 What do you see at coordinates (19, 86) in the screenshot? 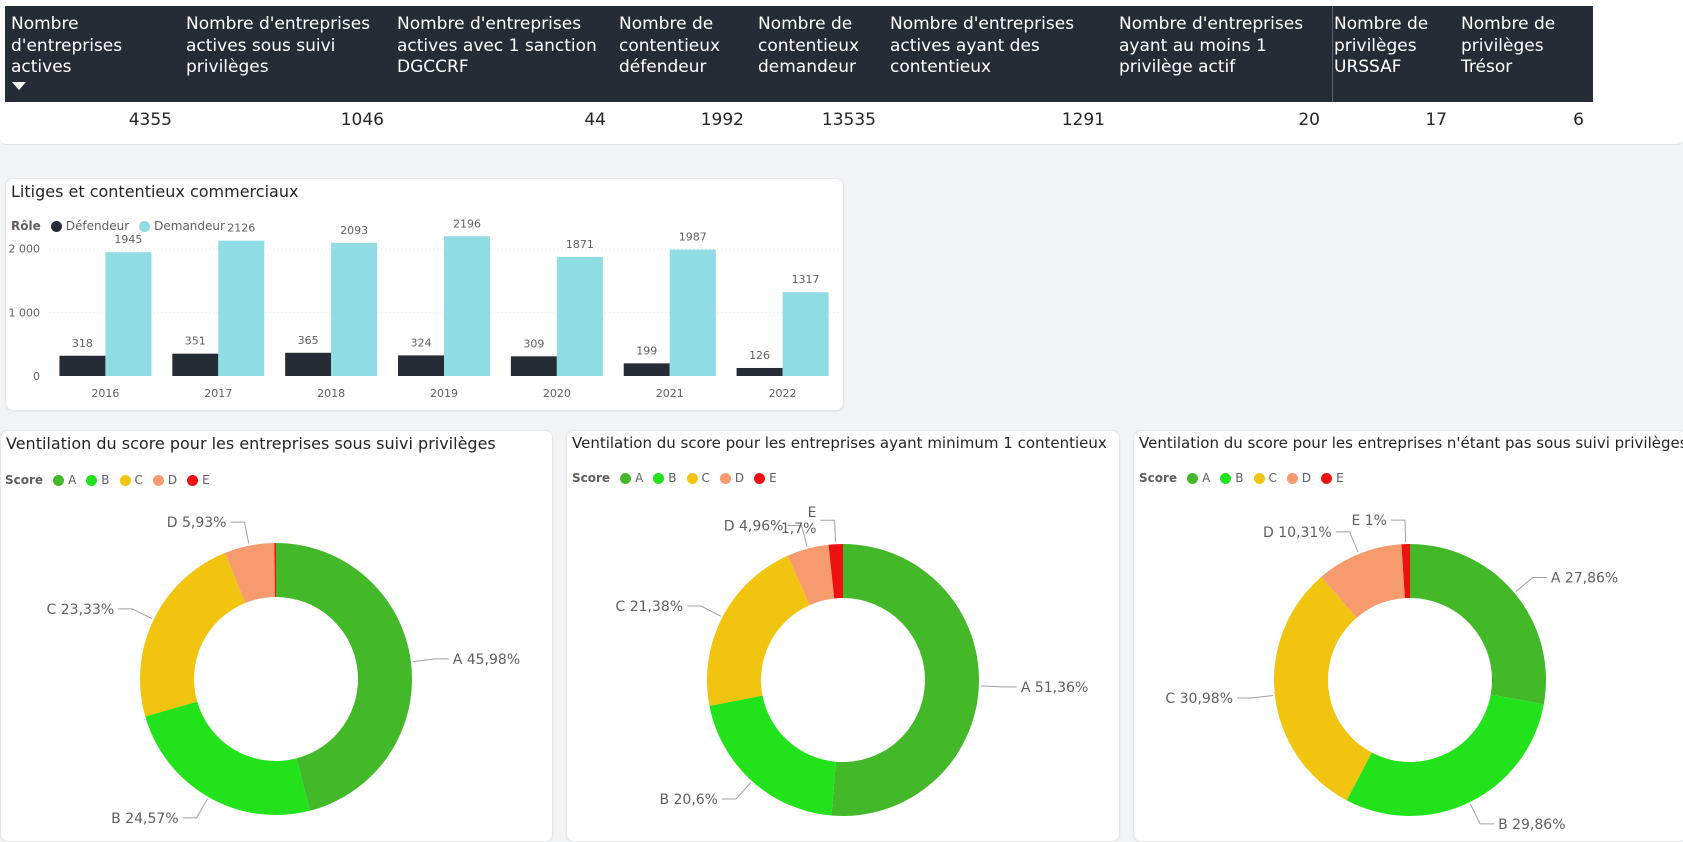
I see `sort-desc-icon` at bounding box center [19, 86].